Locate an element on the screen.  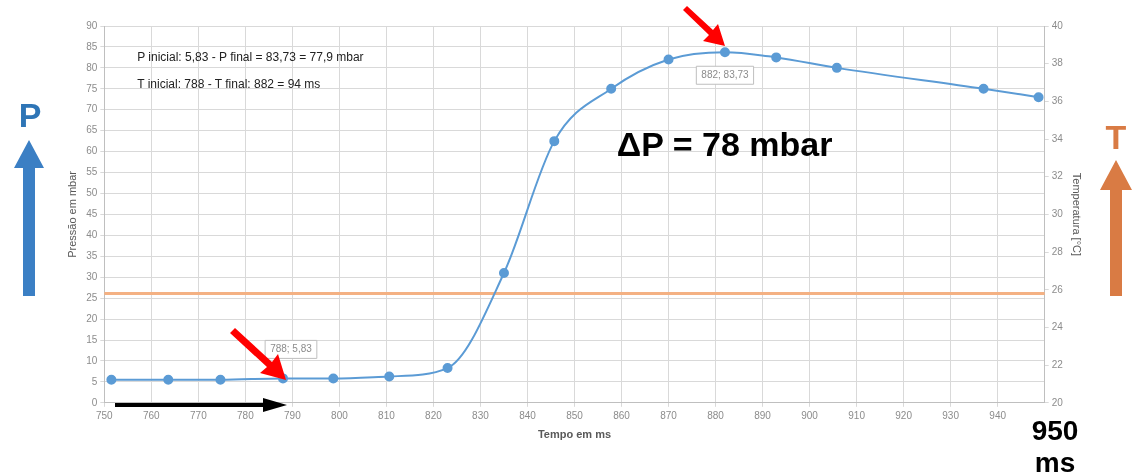
y2-tick-label: 22 is located at coordinates (1057, 364).